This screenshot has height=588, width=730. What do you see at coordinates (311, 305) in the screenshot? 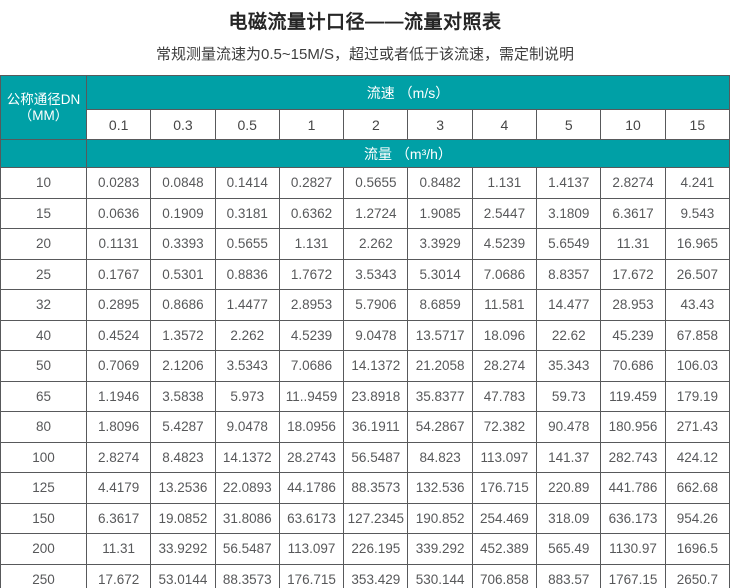
I see `flow-cell: 2.8953` at bounding box center [311, 305].